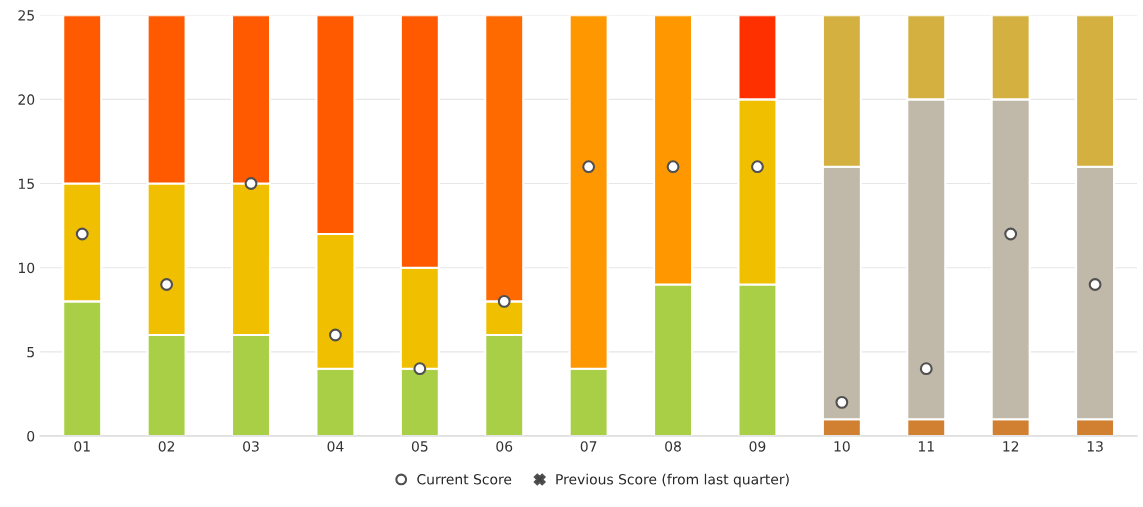 The image size is (1143, 507). Describe the element at coordinates (673, 446) in the screenshot. I see `x-tick-label: 08` at that location.